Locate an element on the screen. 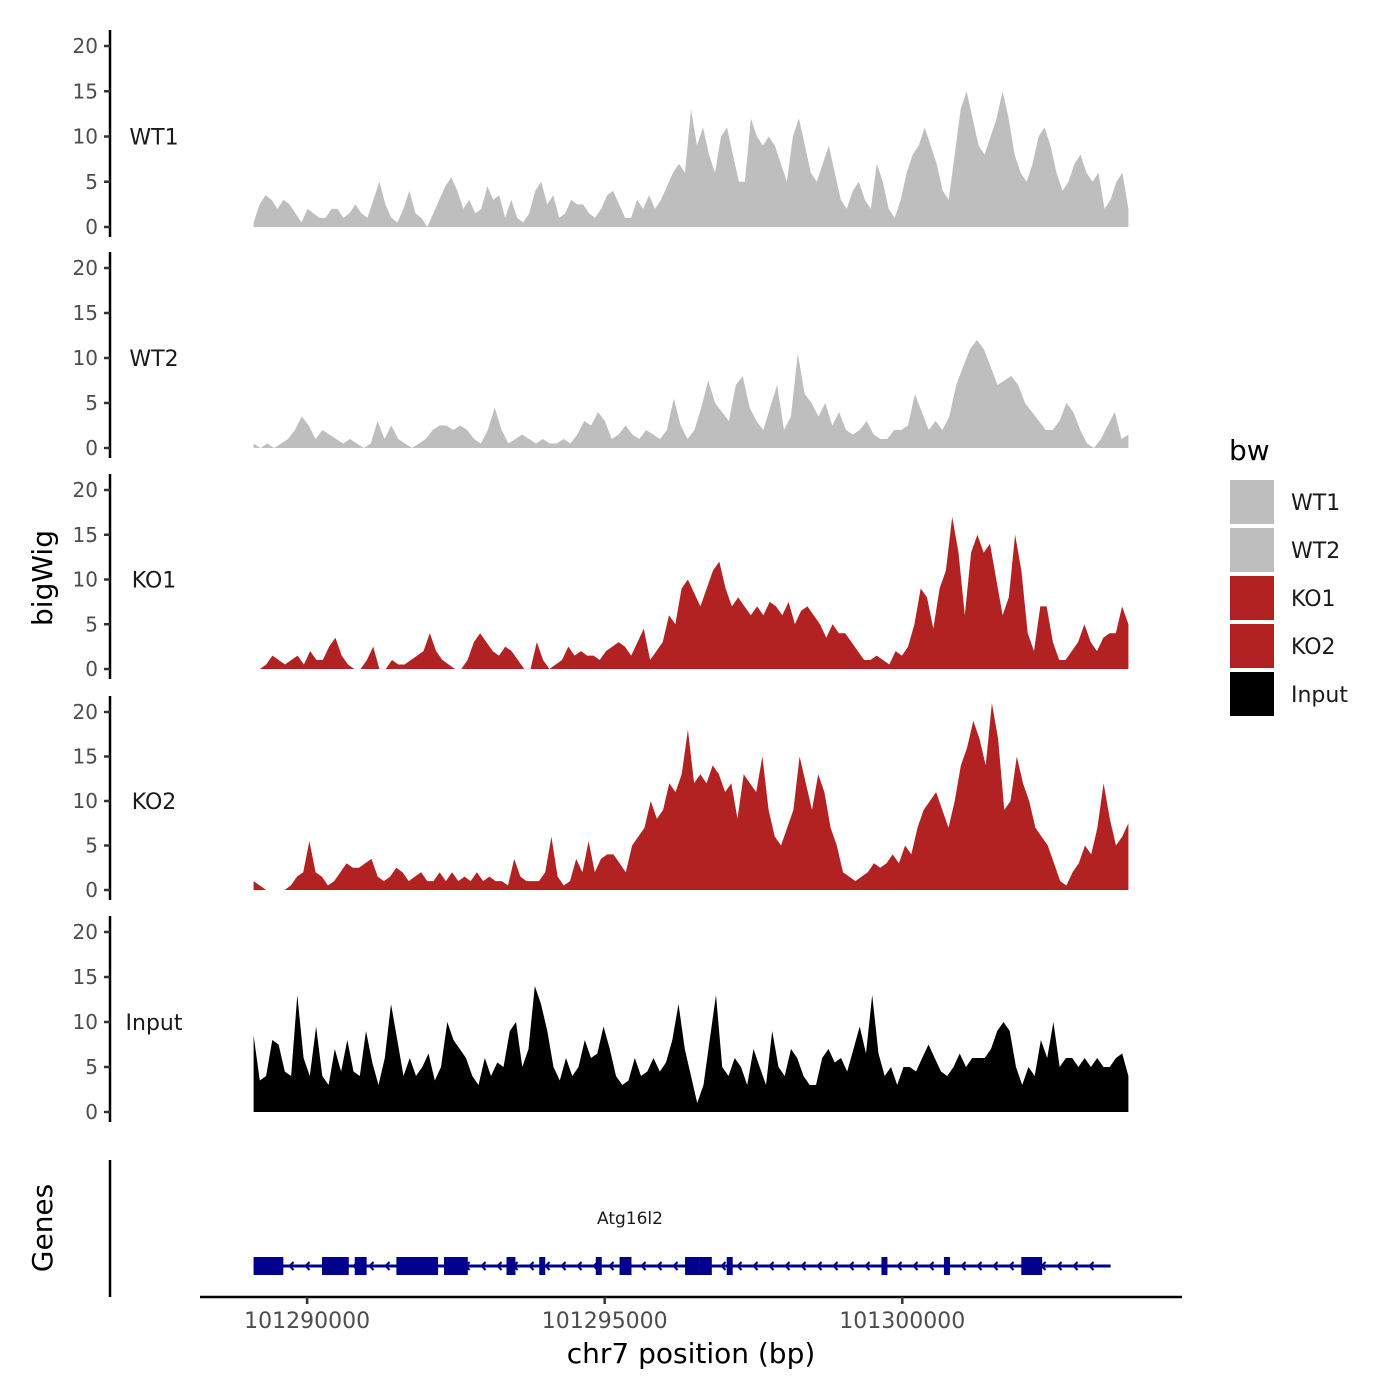  track-wt1: 0 5 10 15 20 WT1 is located at coordinates (601, 134).